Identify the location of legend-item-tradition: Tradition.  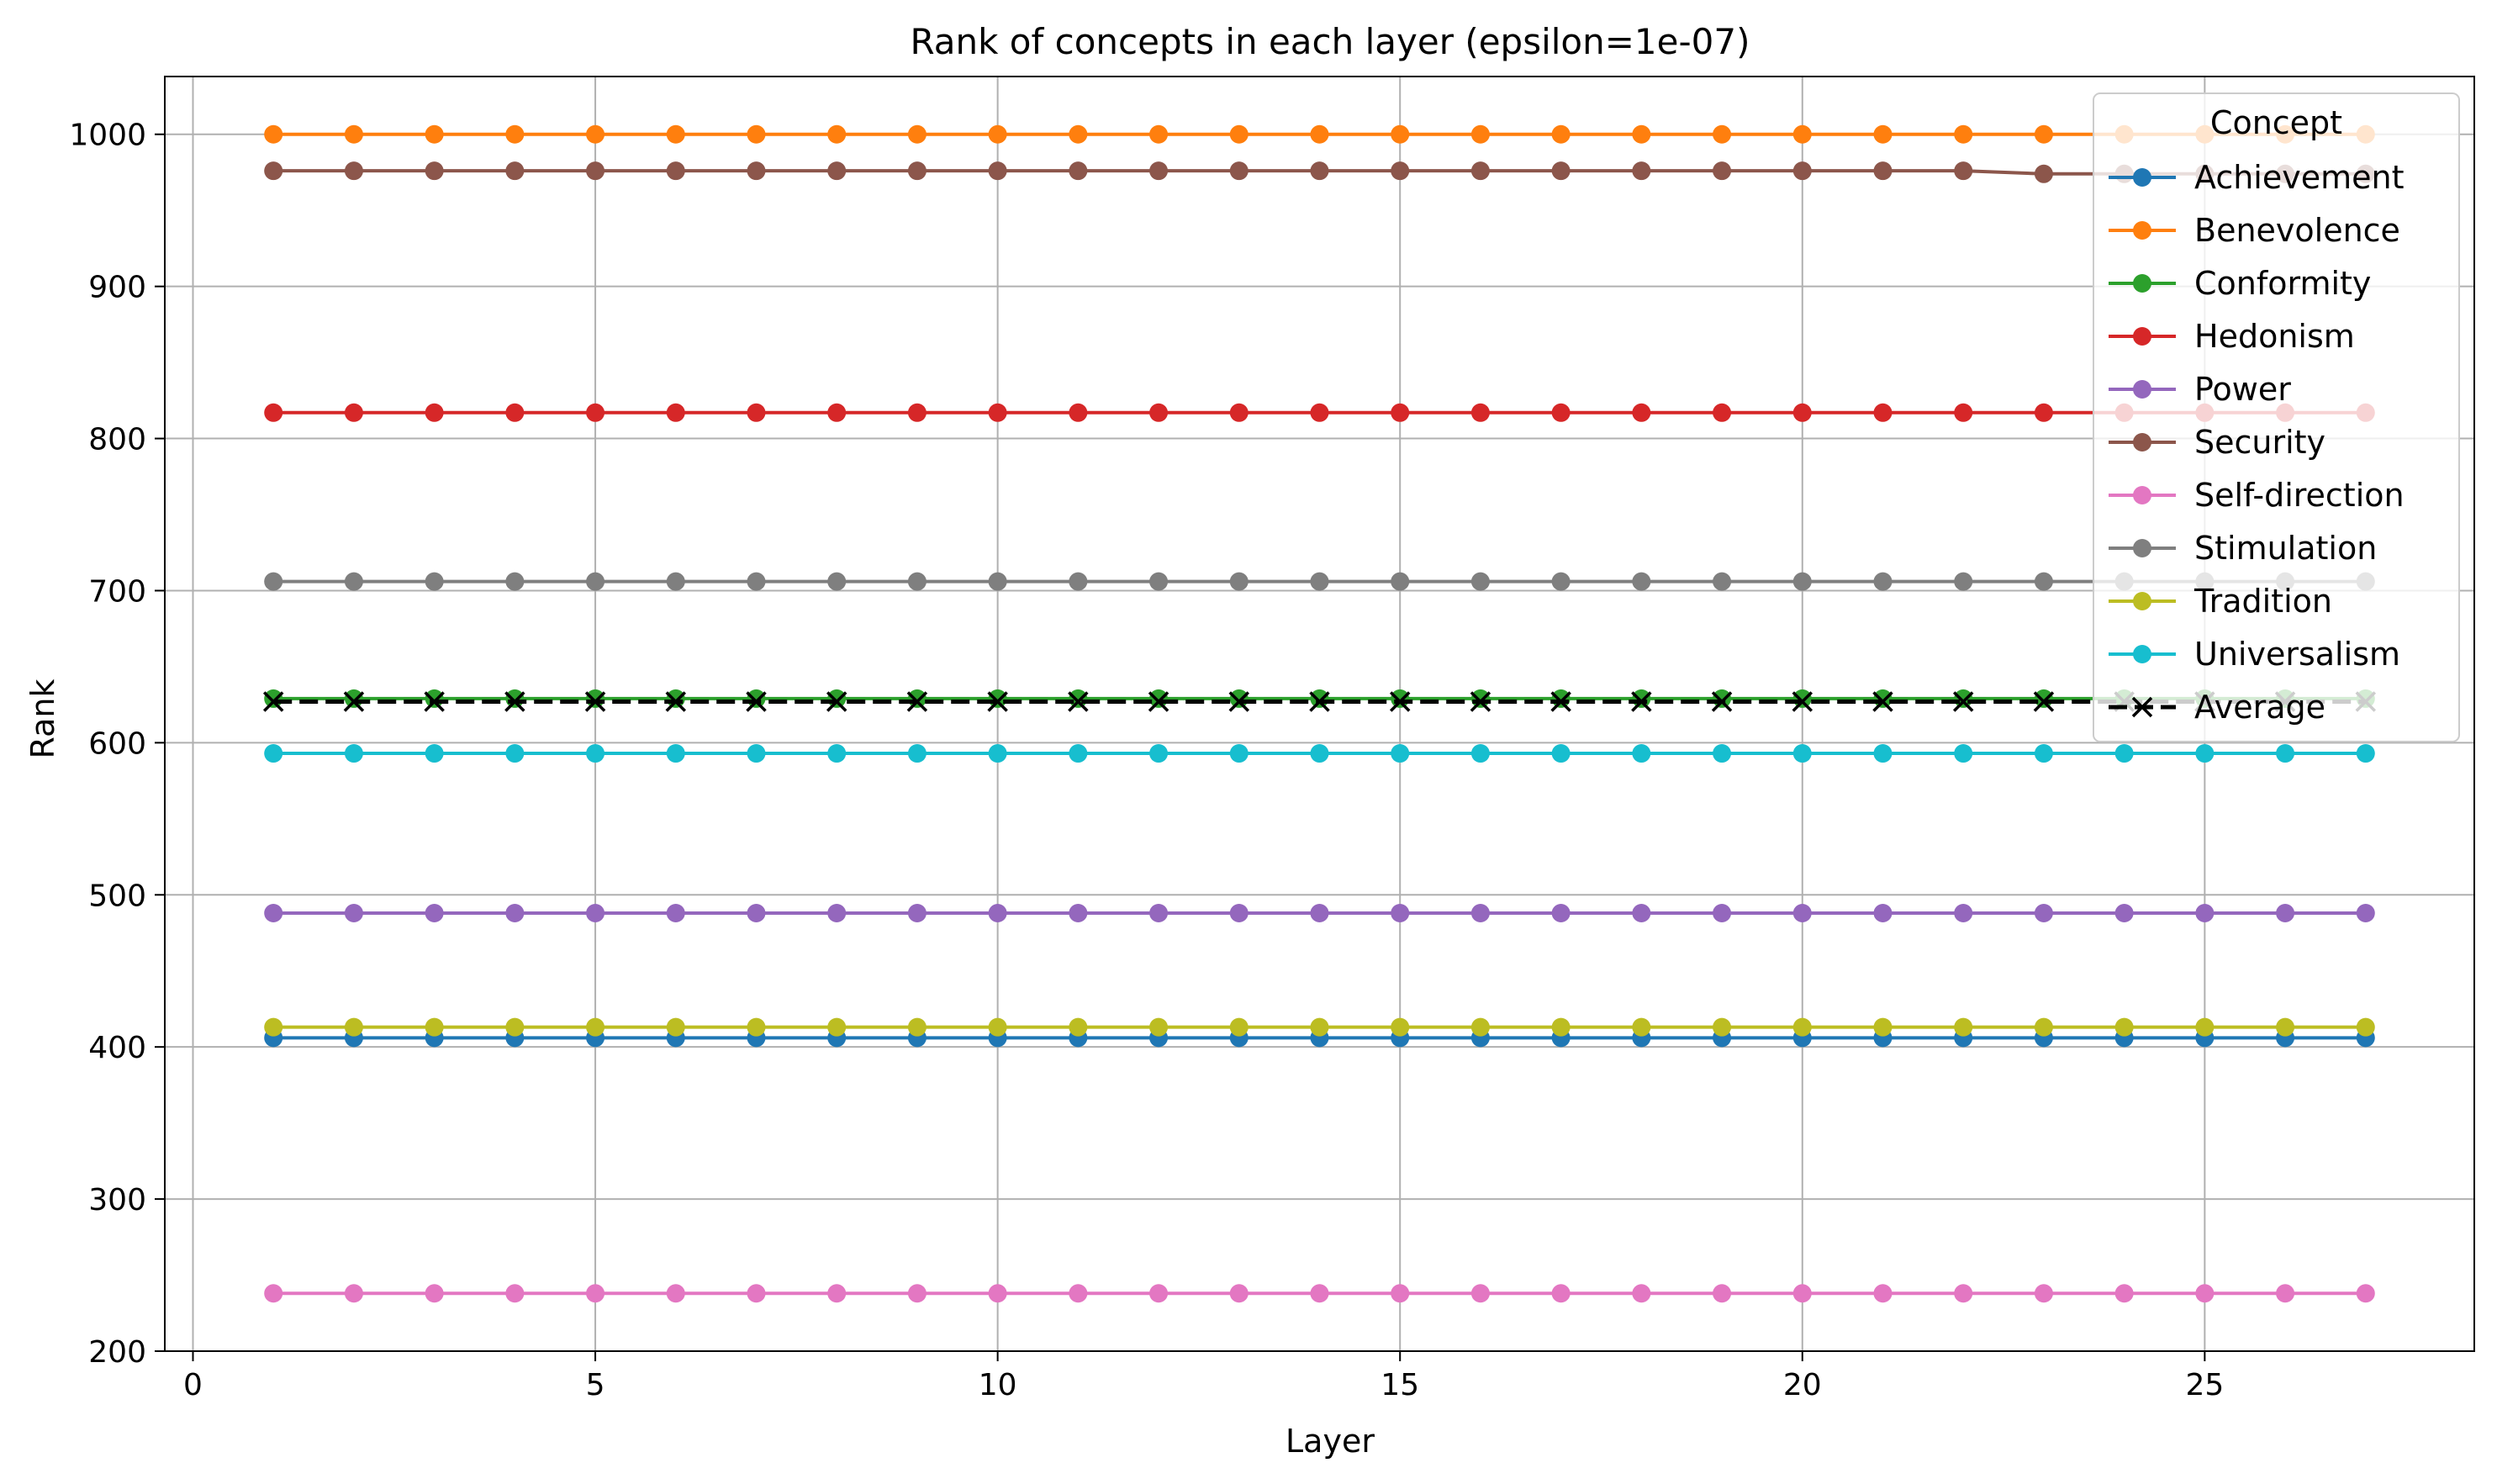
(2220, 601).